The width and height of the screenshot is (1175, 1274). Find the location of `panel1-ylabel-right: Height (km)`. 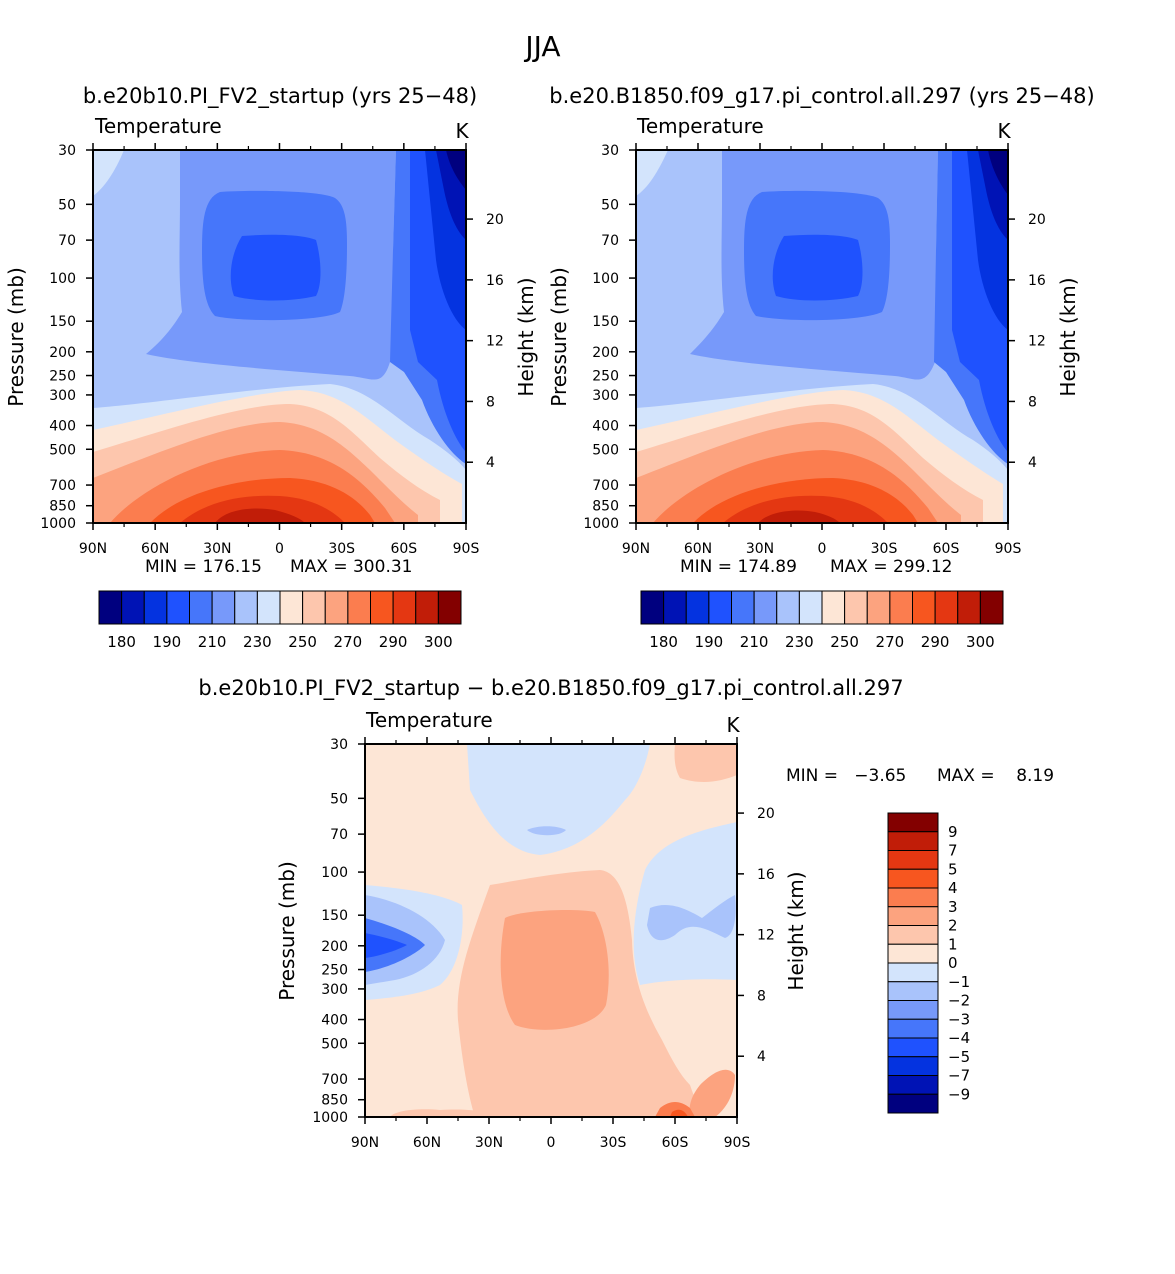

panel1-ylabel-right: Height (km) is located at coordinates (526, 336).